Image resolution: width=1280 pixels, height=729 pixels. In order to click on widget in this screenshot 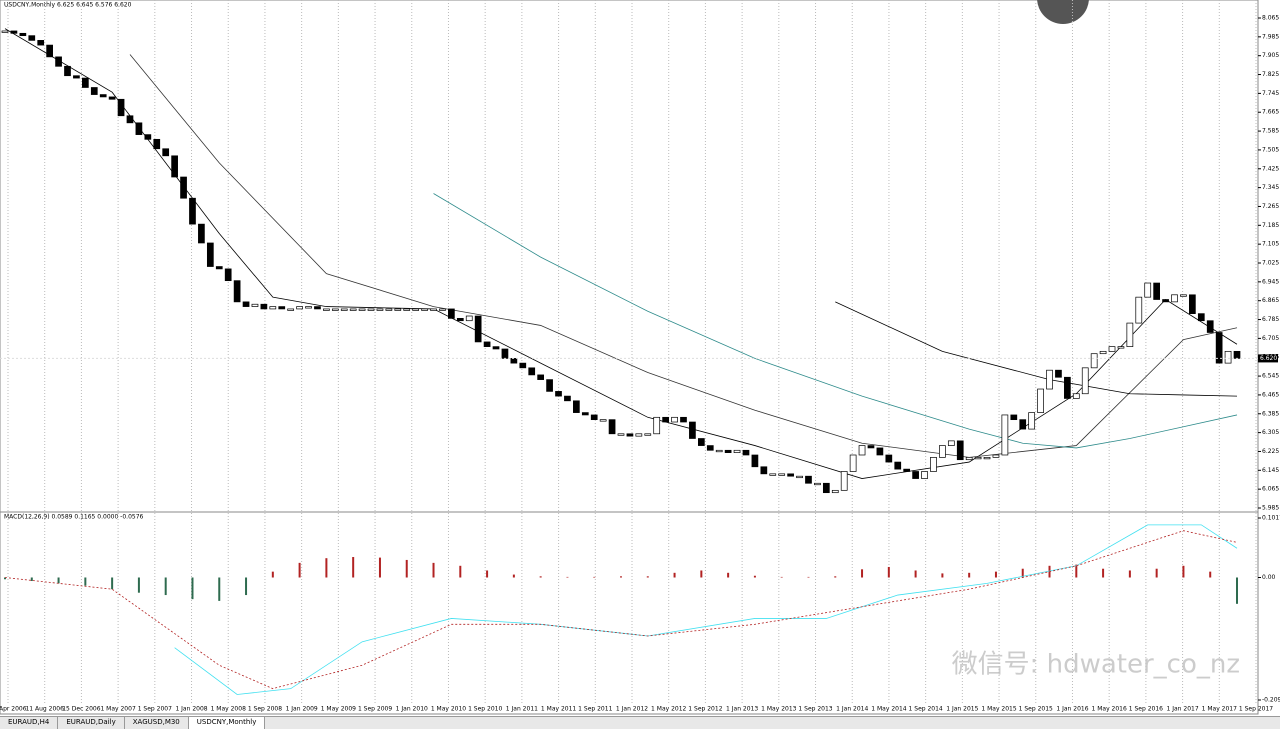, I will do `click(1063, 12)`.